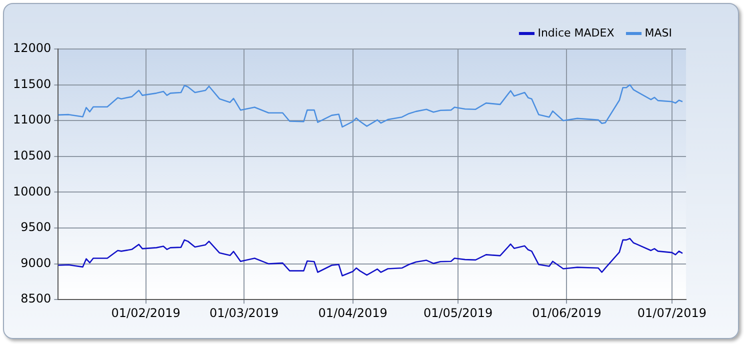 This screenshot has width=744, height=344. I want to click on y-tick-label: 9500, so click(36, 227).